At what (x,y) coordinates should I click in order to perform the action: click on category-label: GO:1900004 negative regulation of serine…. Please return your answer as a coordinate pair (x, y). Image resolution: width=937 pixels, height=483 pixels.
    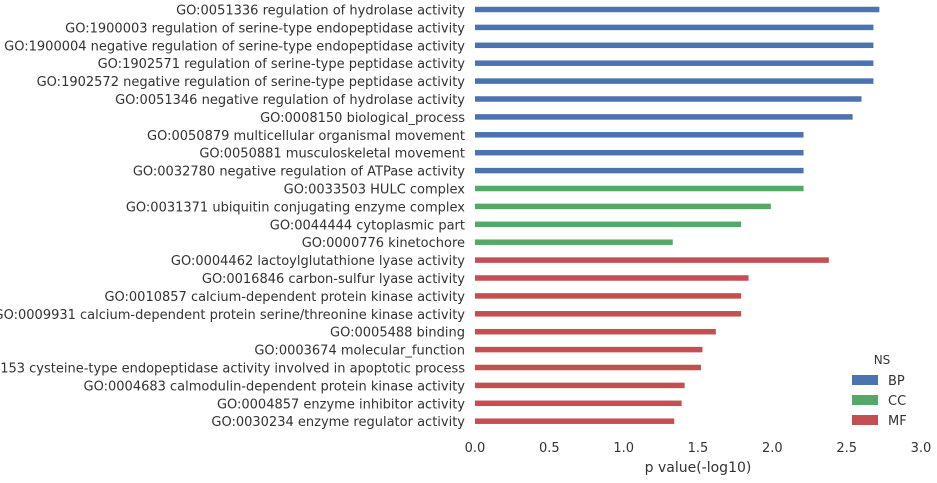
    Looking at the image, I should click on (234, 46).